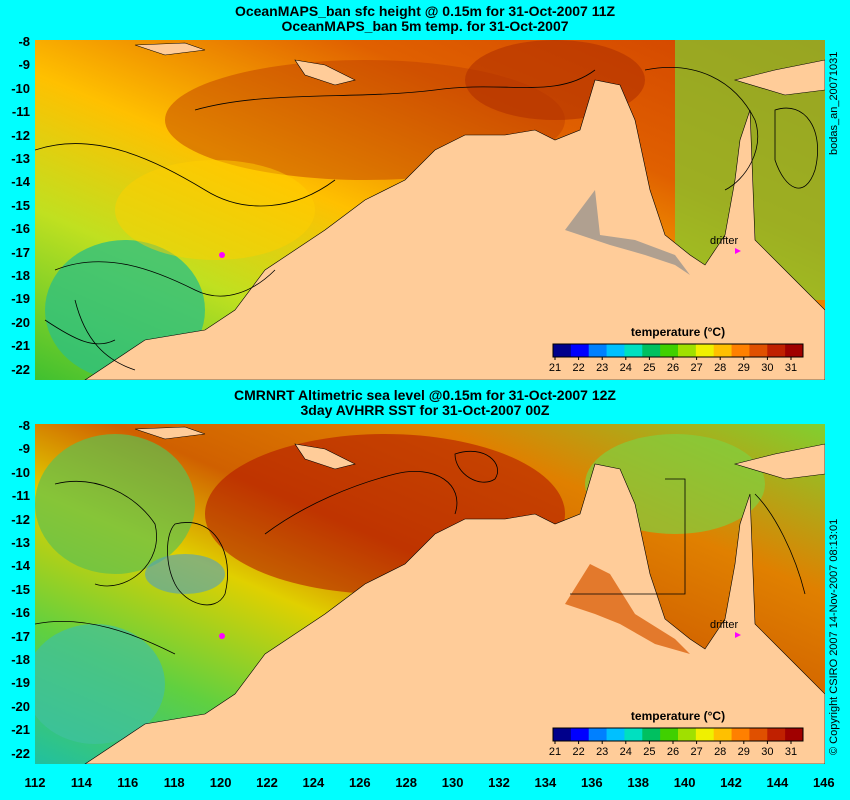  What do you see at coordinates (602, 752) in the screenshot?
I see `colorbar-tick-label: 23` at bounding box center [602, 752].